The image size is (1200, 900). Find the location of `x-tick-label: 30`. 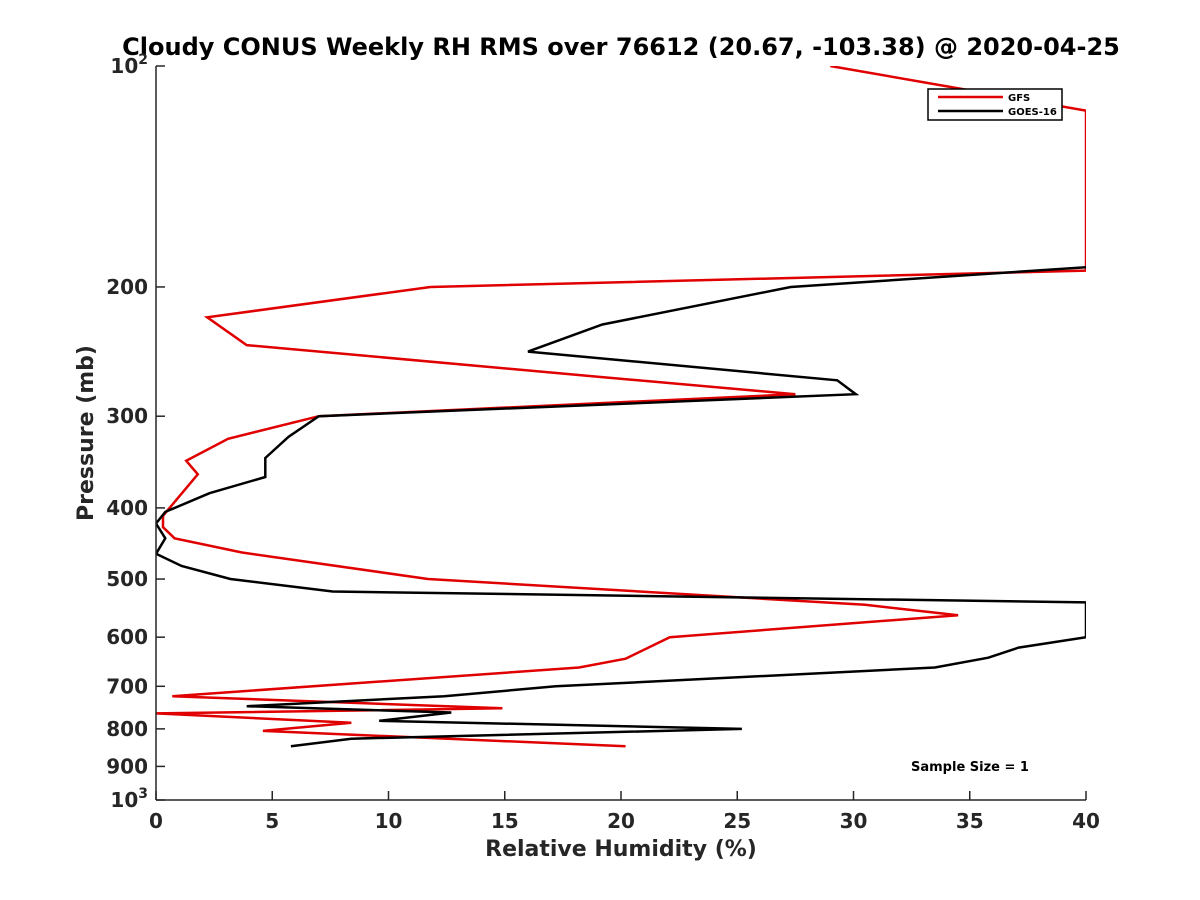

x-tick-label: 30 is located at coordinates (854, 821).